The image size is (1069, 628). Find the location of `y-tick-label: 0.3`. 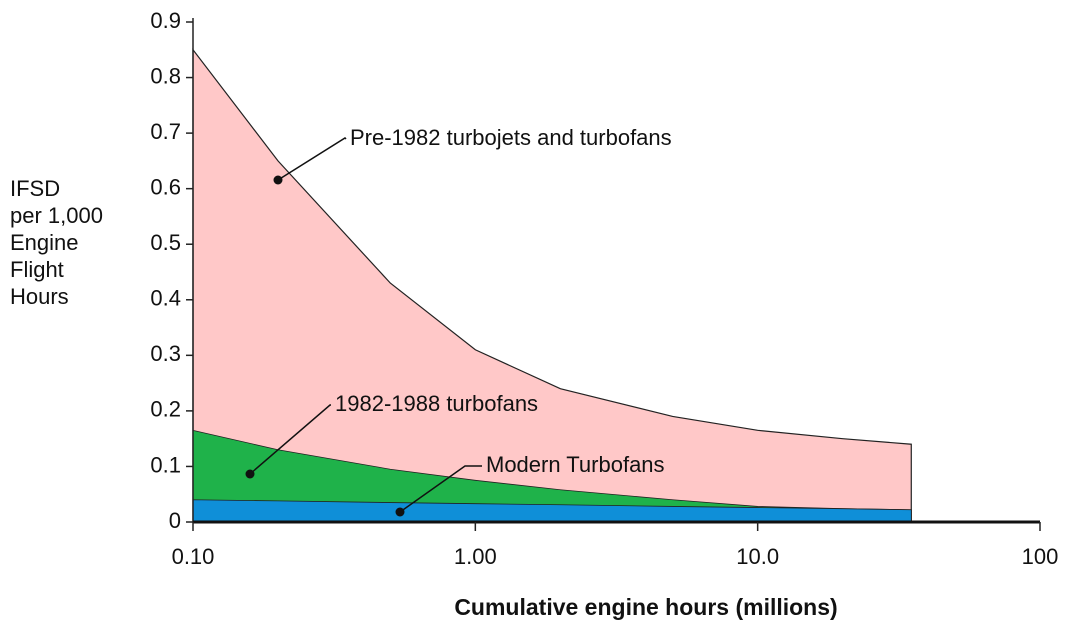

y-tick-label: 0.3 is located at coordinates (165, 353).